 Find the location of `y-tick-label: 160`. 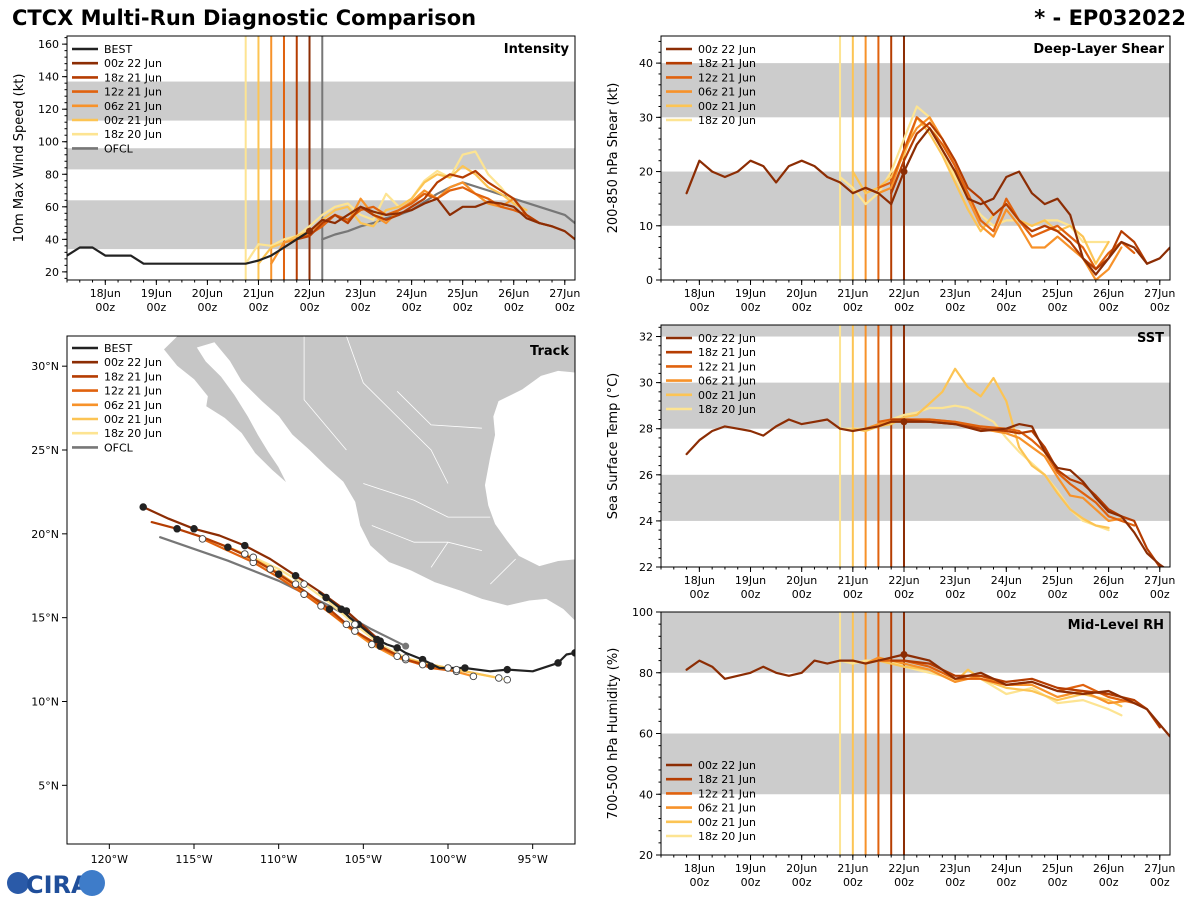

y-tick-label: 160 is located at coordinates (48, 44).